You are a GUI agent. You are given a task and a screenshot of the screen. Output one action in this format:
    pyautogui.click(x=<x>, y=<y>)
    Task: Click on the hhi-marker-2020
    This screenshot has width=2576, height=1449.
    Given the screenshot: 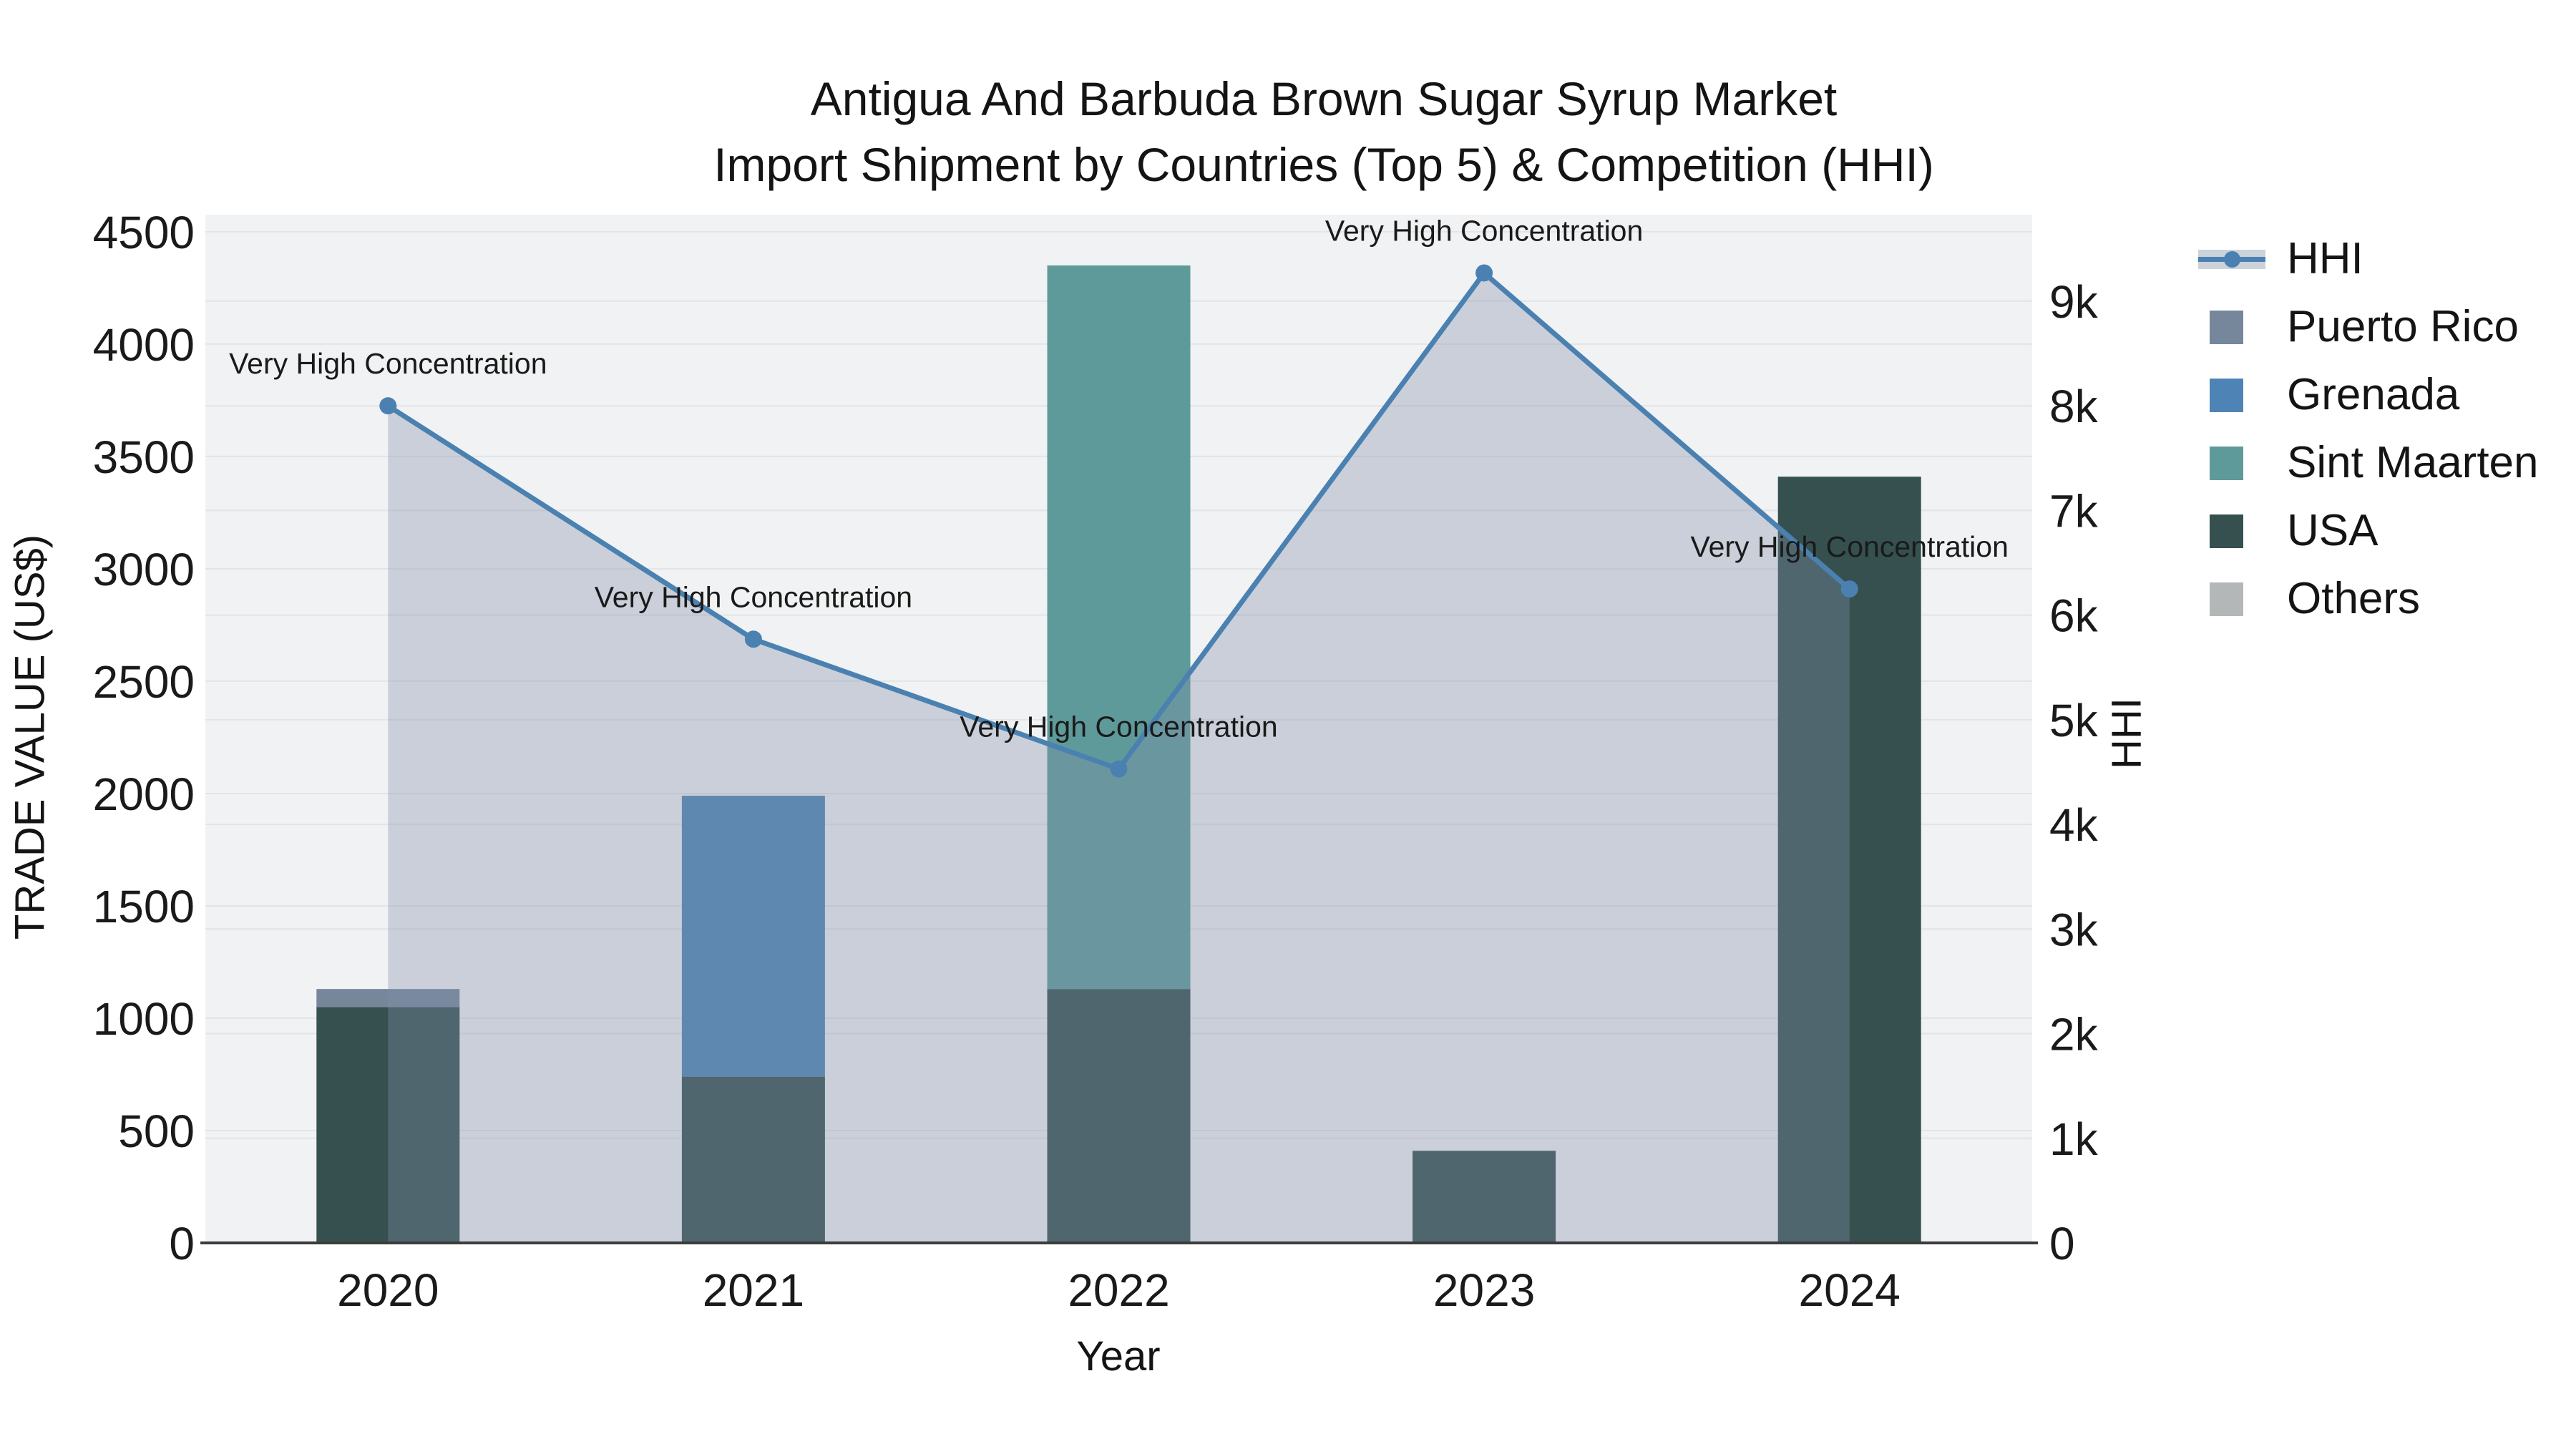 What is the action you would take?
    pyautogui.click(x=388, y=406)
    